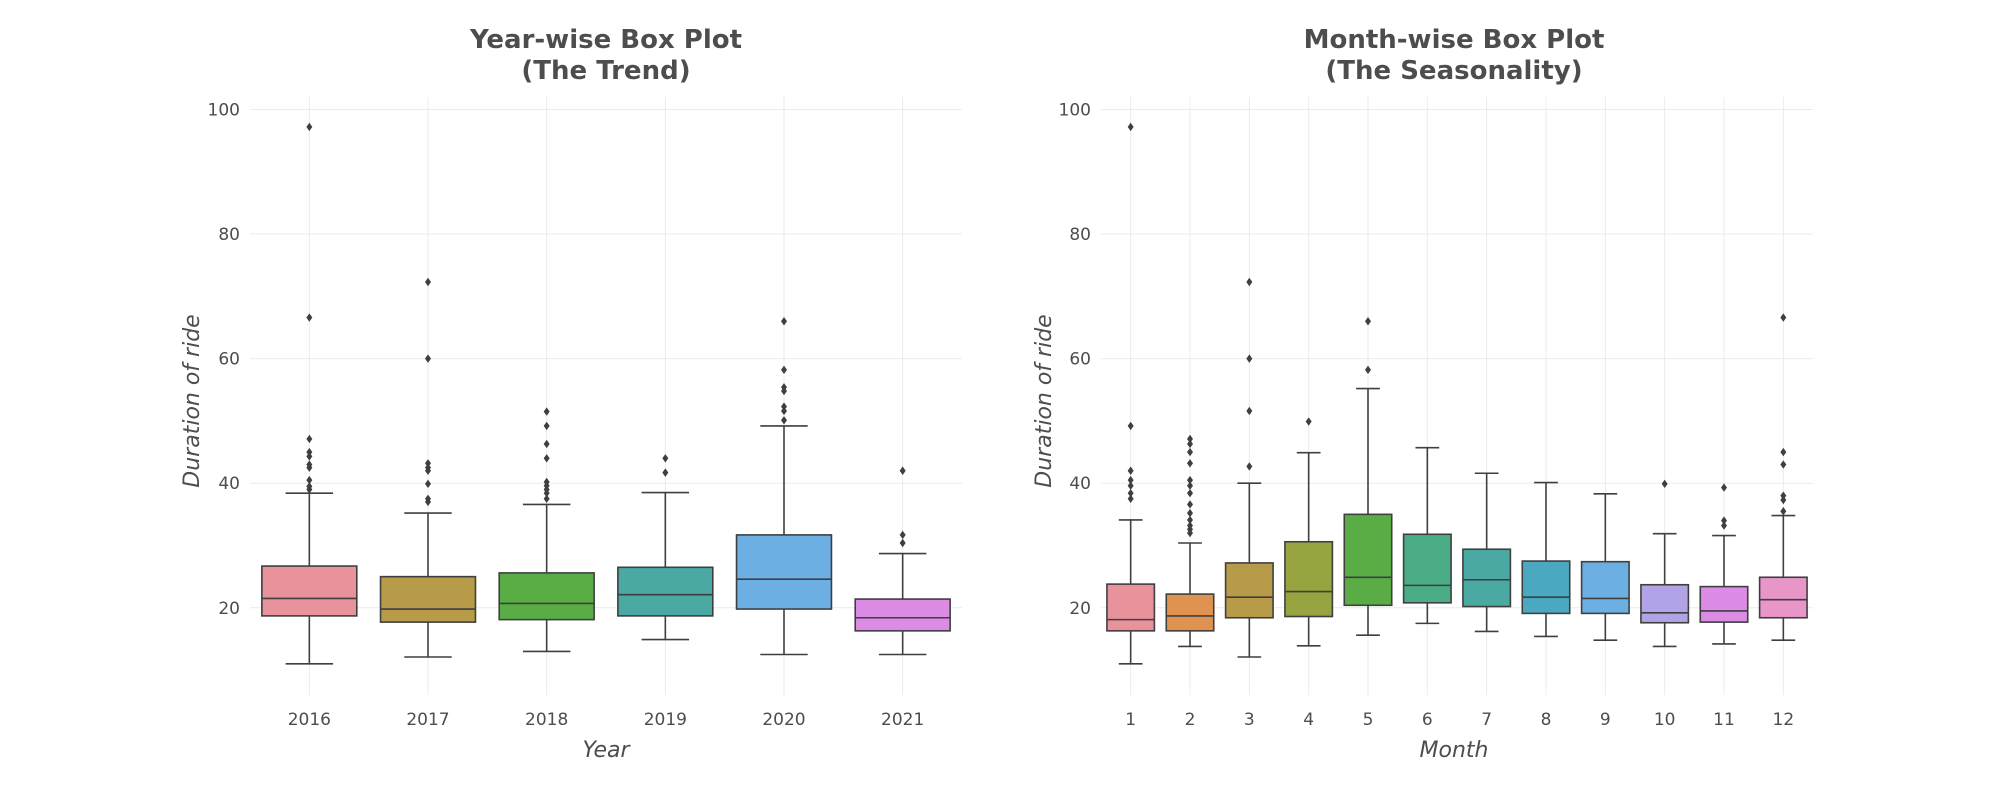 This screenshot has height=800, width=2000. Describe the element at coordinates (309, 393) in the screenshot. I see `box-2016` at that location.